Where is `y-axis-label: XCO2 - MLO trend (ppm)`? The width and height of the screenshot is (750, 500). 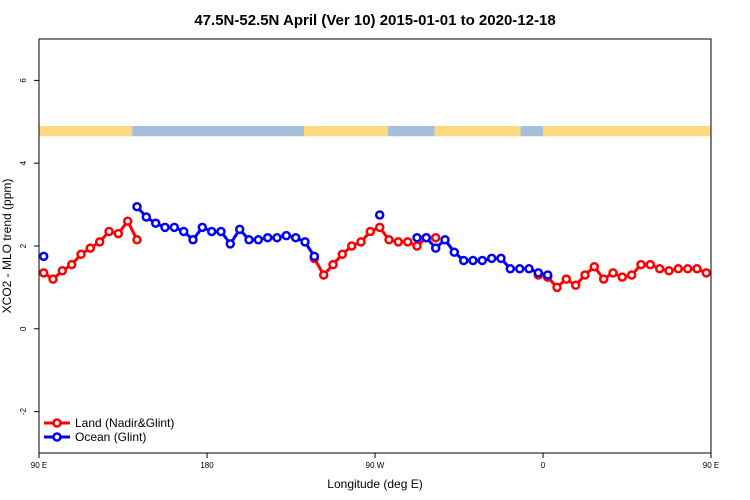 y-axis-label: XCO2 - MLO trend (ppm) is located at coordinates (7, 246).